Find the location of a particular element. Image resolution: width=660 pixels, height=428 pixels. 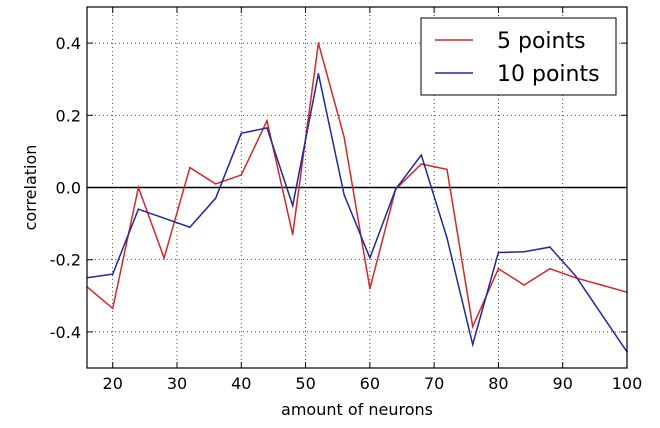

y-tick-label: -0.4 is located at coordinates (65, 332).